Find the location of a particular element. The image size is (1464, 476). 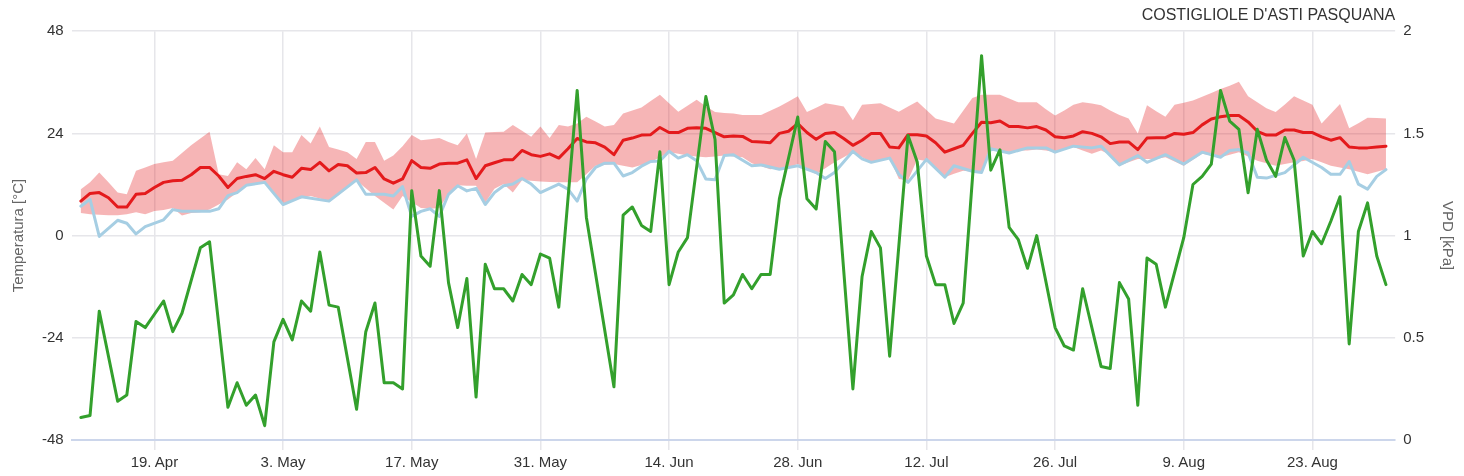

chart-title: COSTIGLIOLE D'ASTI PASQUANA is located at coordinates (1268, 15).